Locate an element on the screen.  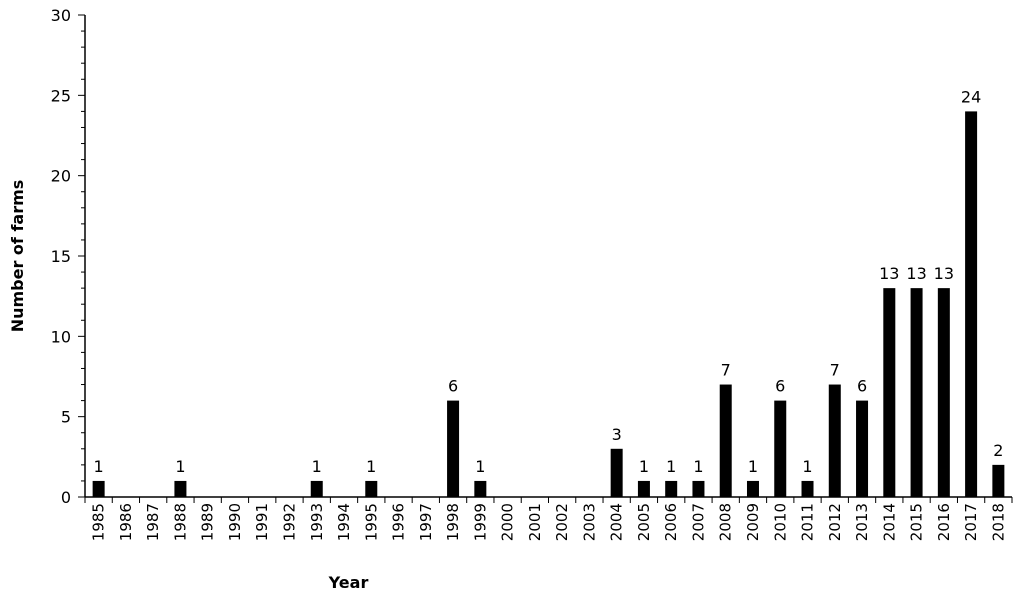
y-tick-label: 15 is located at coordinates (61, 256).